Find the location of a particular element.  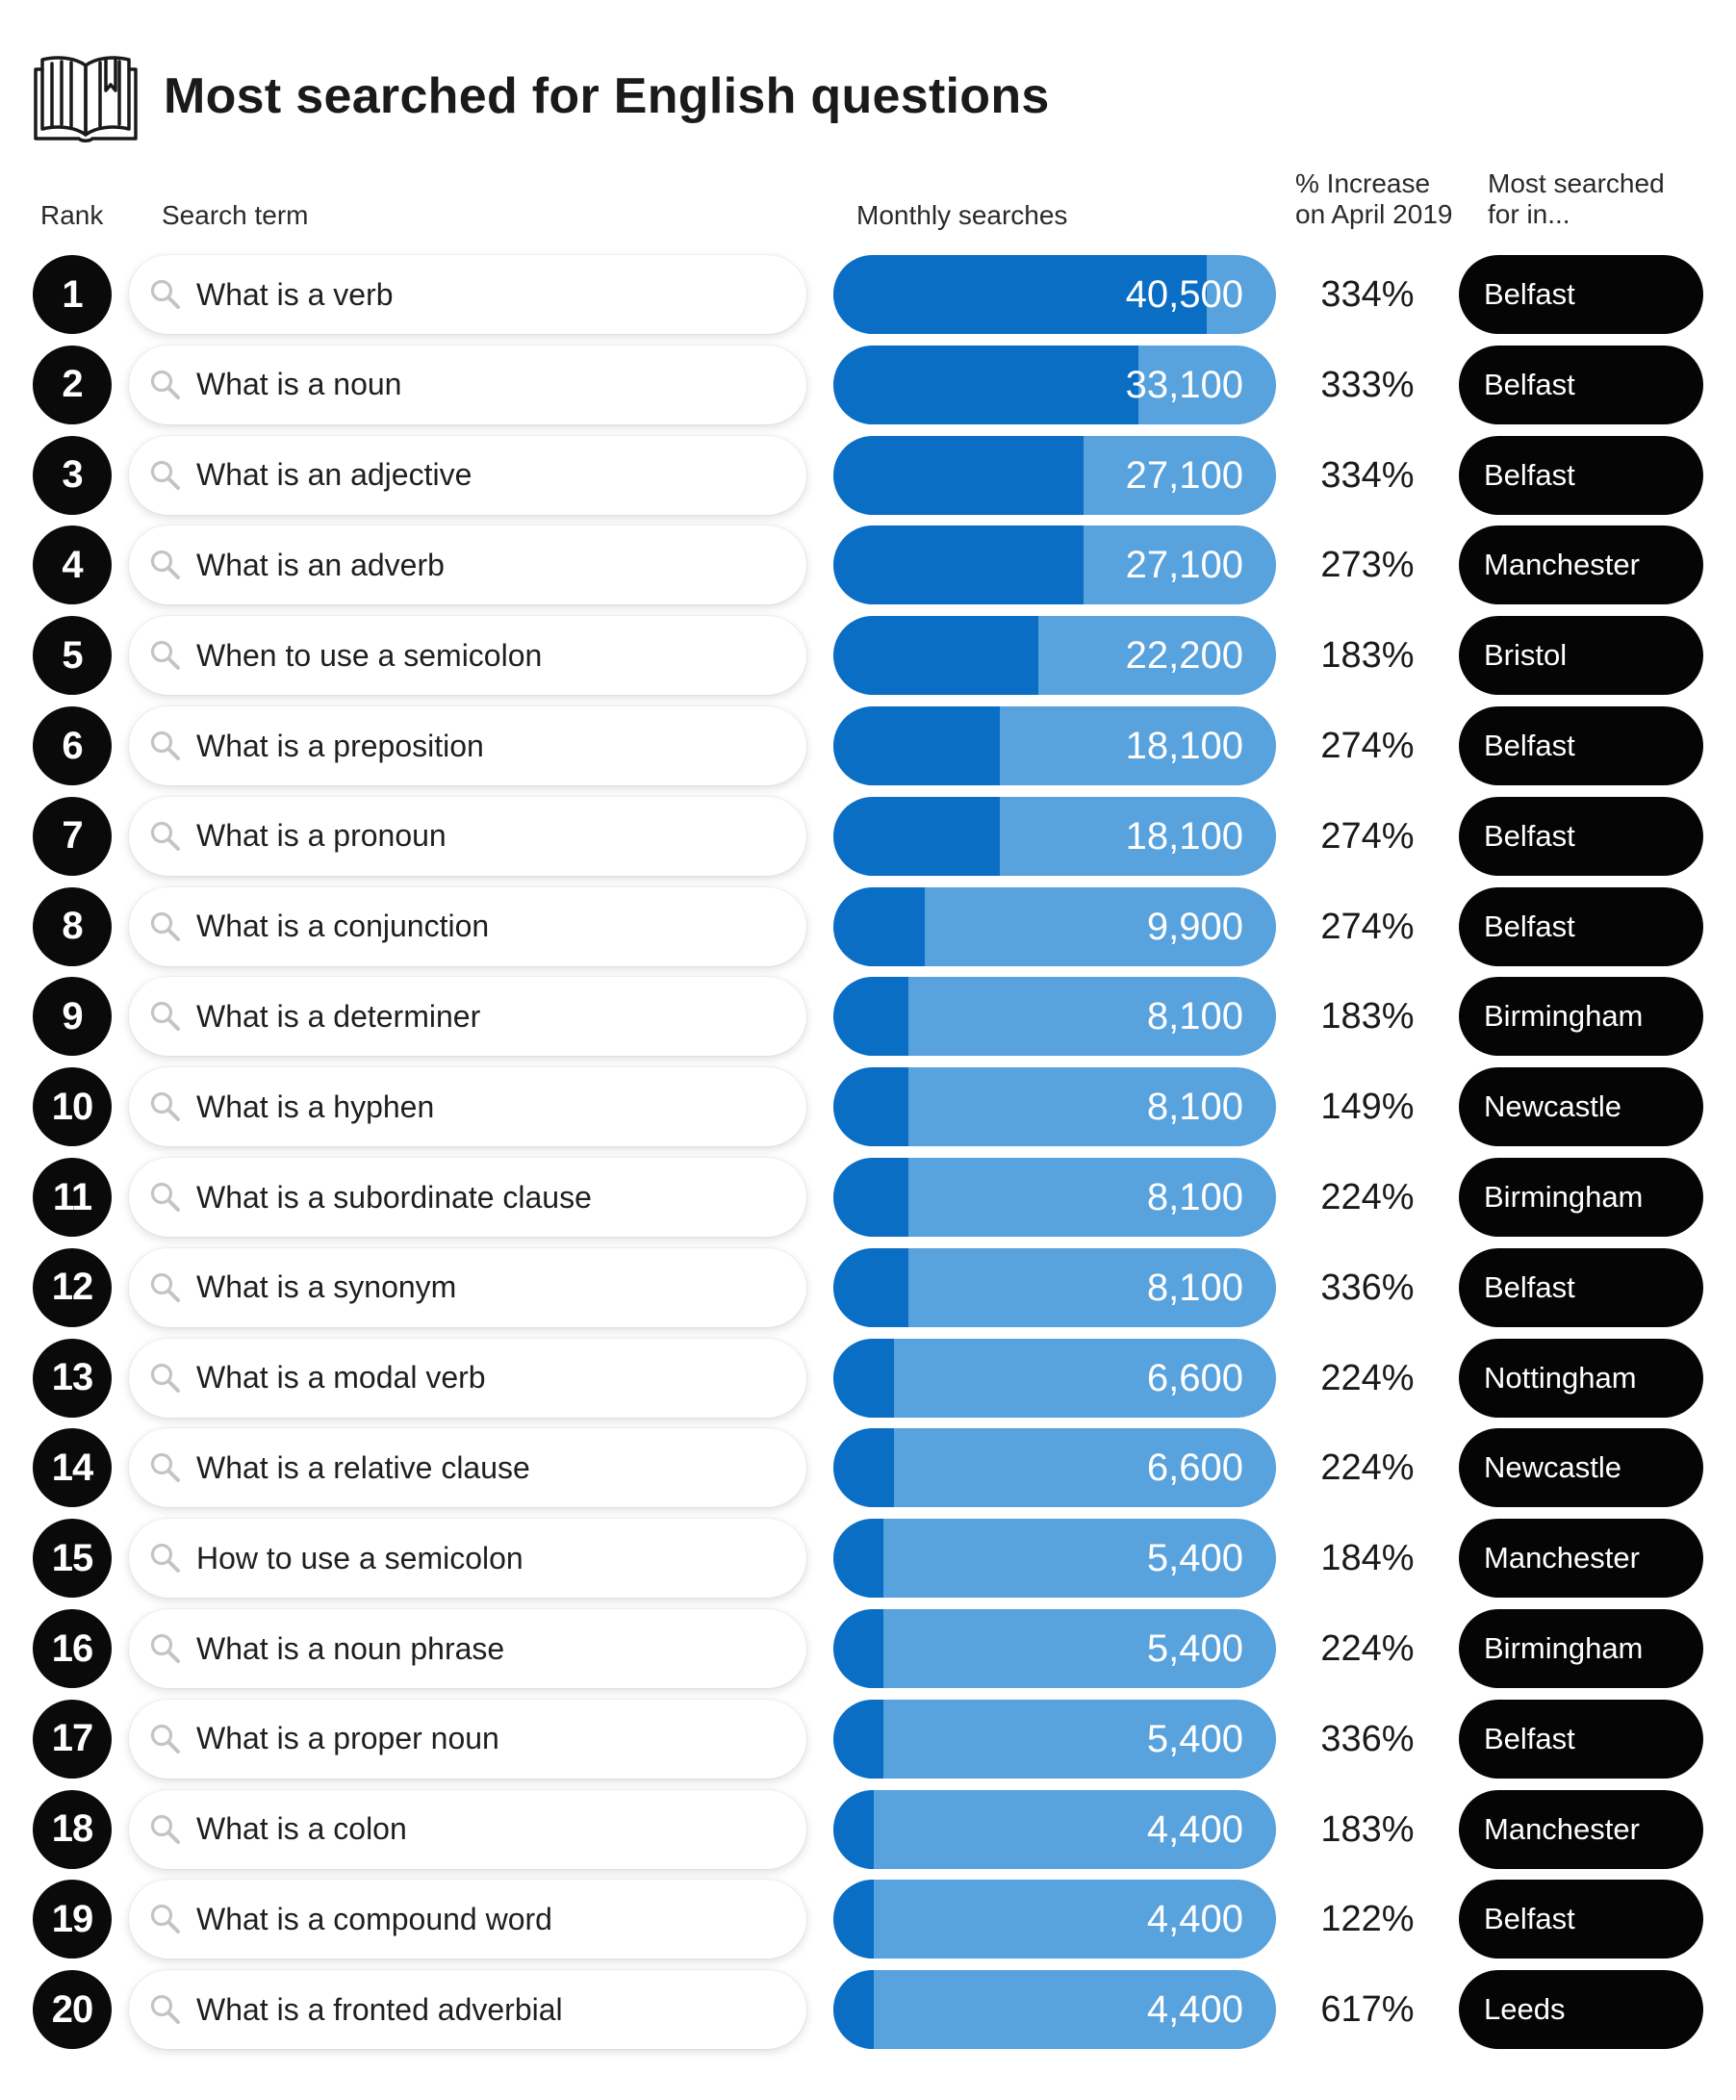

table-row: 12 What is a synonym 8,100 336% Belfast is located at coordinates (868, 1287).